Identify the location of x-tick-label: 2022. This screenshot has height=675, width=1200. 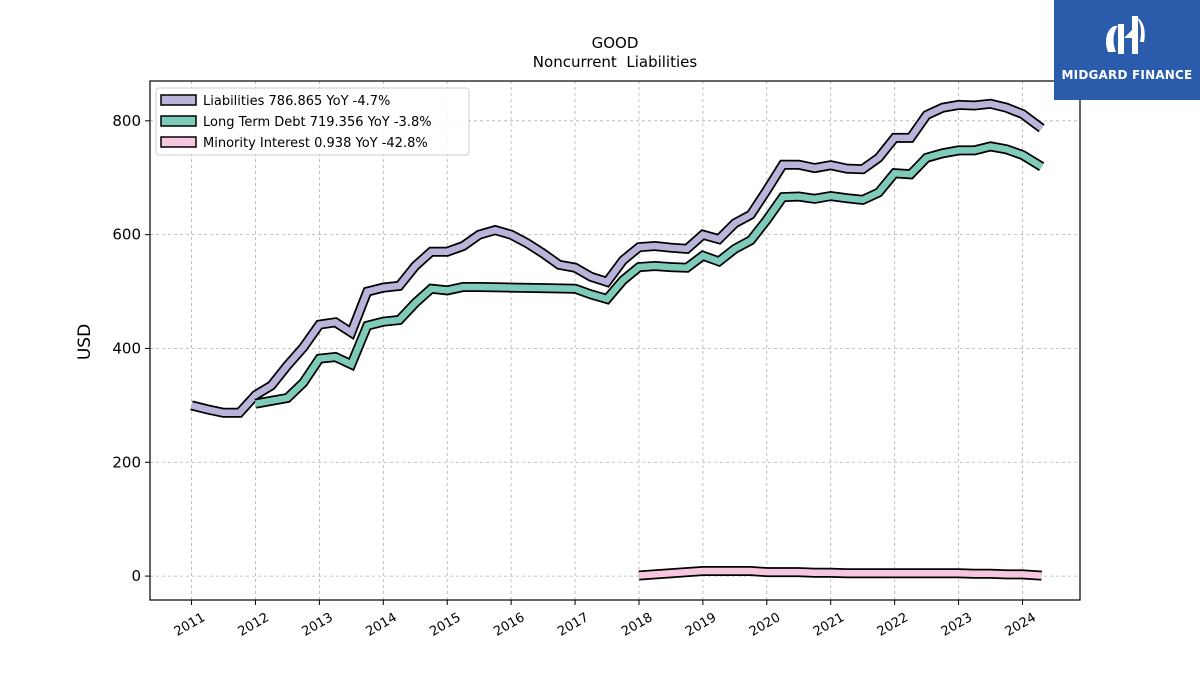
(893, 625).